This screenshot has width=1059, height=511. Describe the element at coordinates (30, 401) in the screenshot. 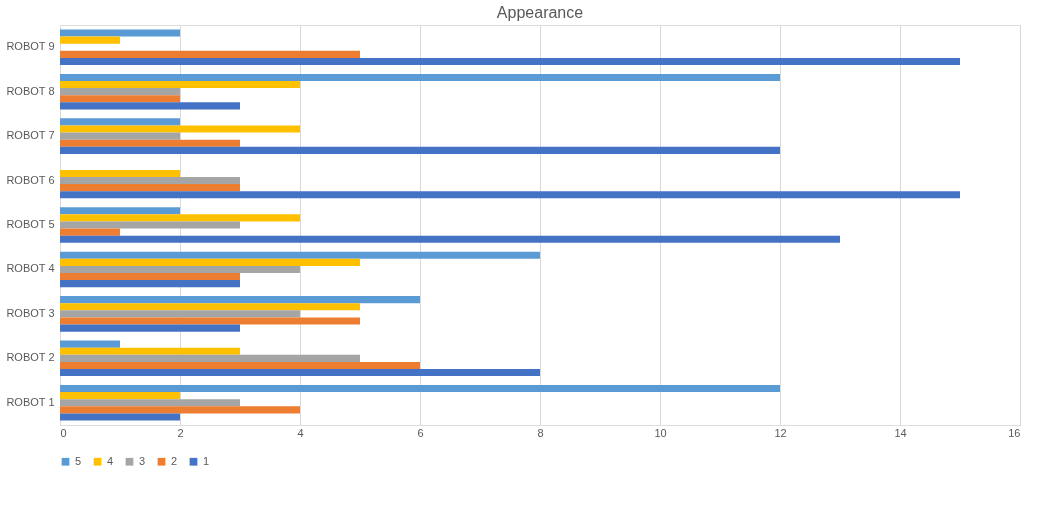

I see `y-tick-label: ROBOT 1` at that location.